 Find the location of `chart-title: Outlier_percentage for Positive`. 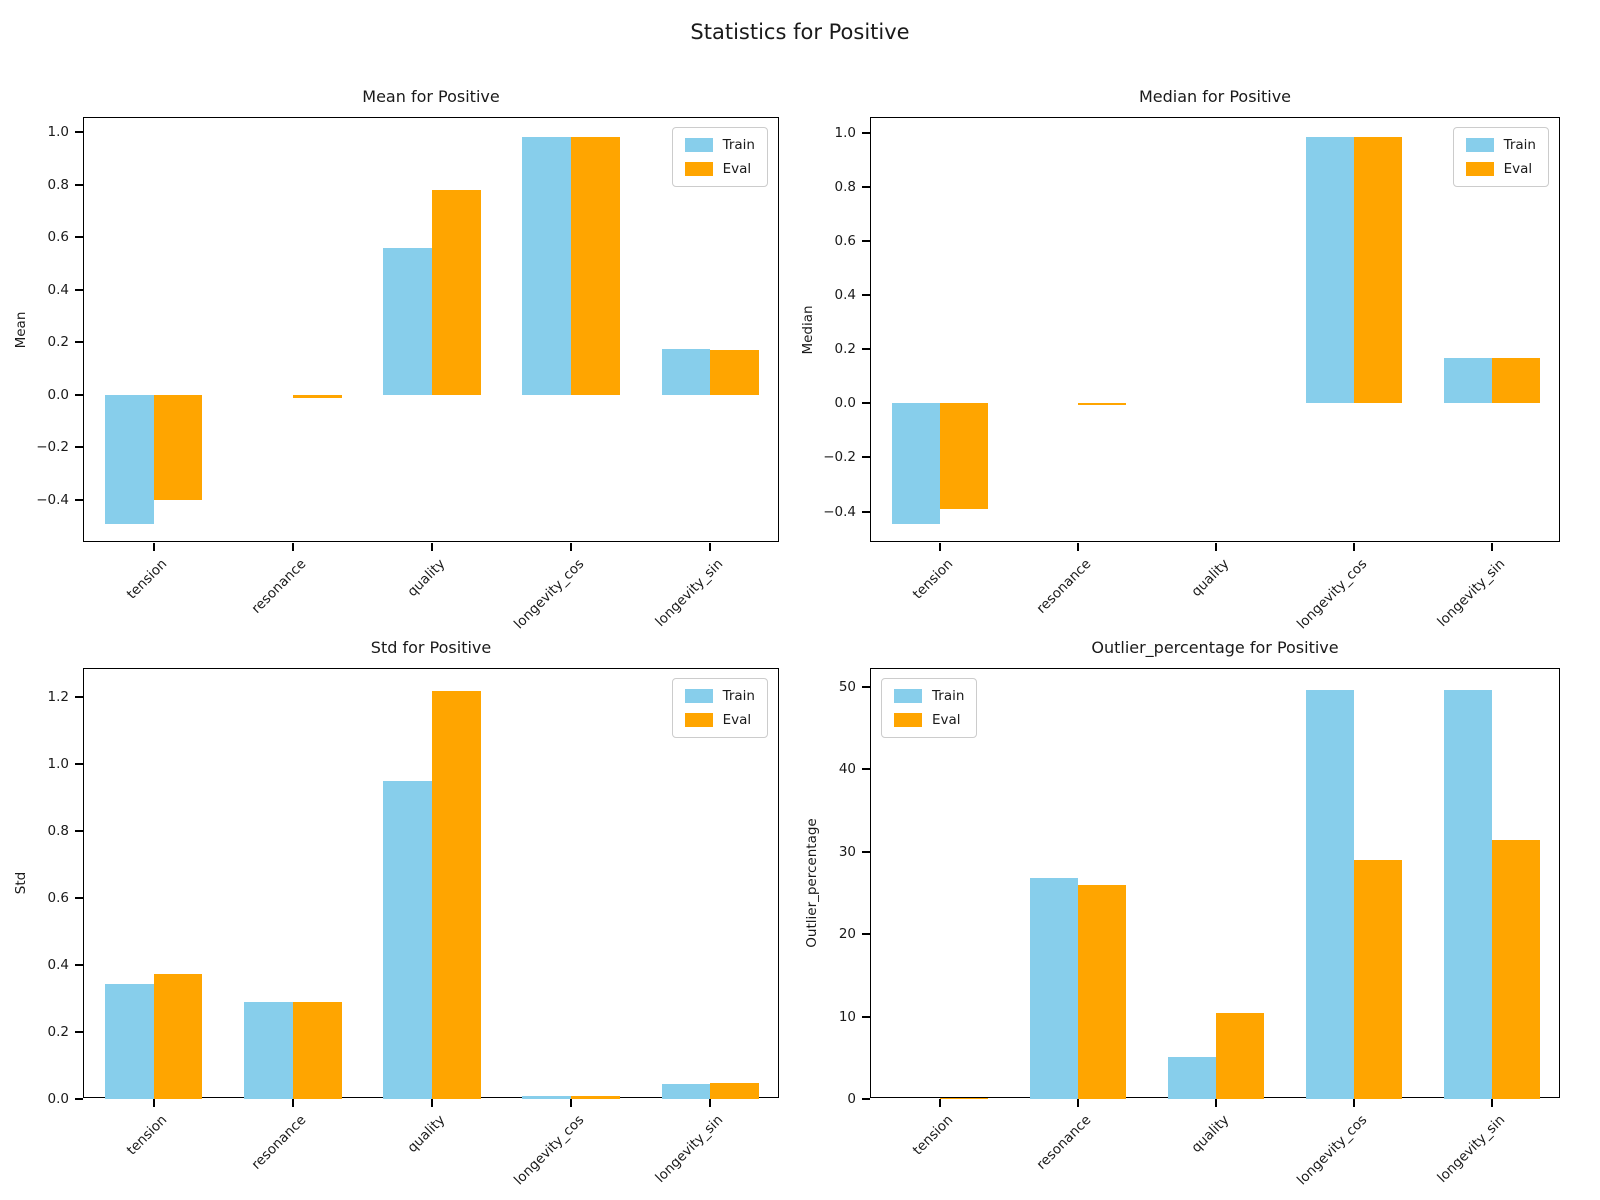

chart-title: Outlier_percentage for Positive is located at coordinates (1215, 647).